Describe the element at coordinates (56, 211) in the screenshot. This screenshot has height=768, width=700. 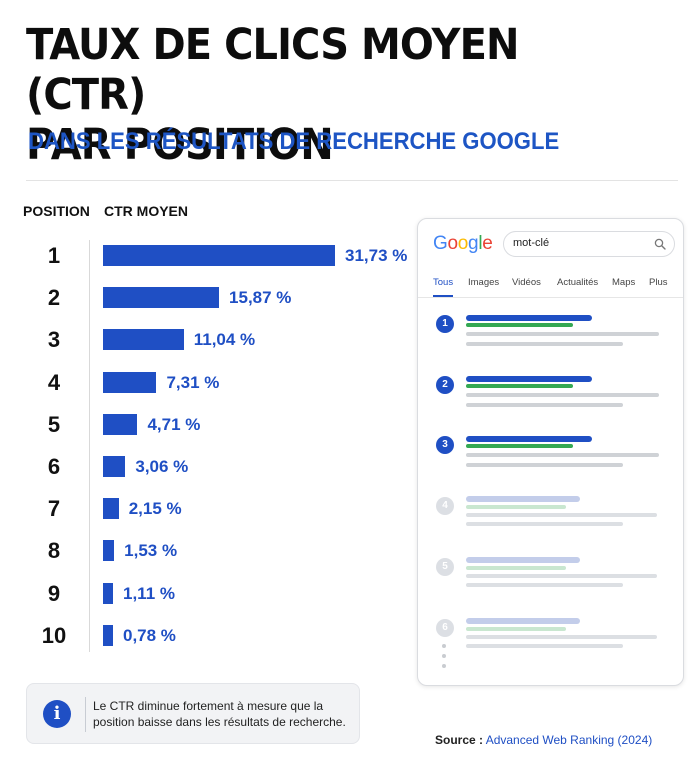
I see `column-header-position: POSITION` at that location.